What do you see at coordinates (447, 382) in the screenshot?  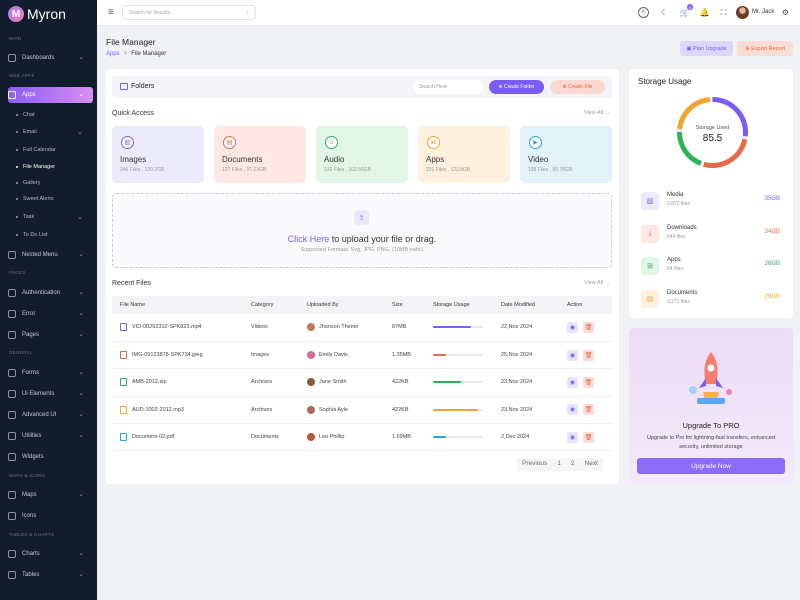 I see `storage-usage-fill` at bounding box center [447, 382].